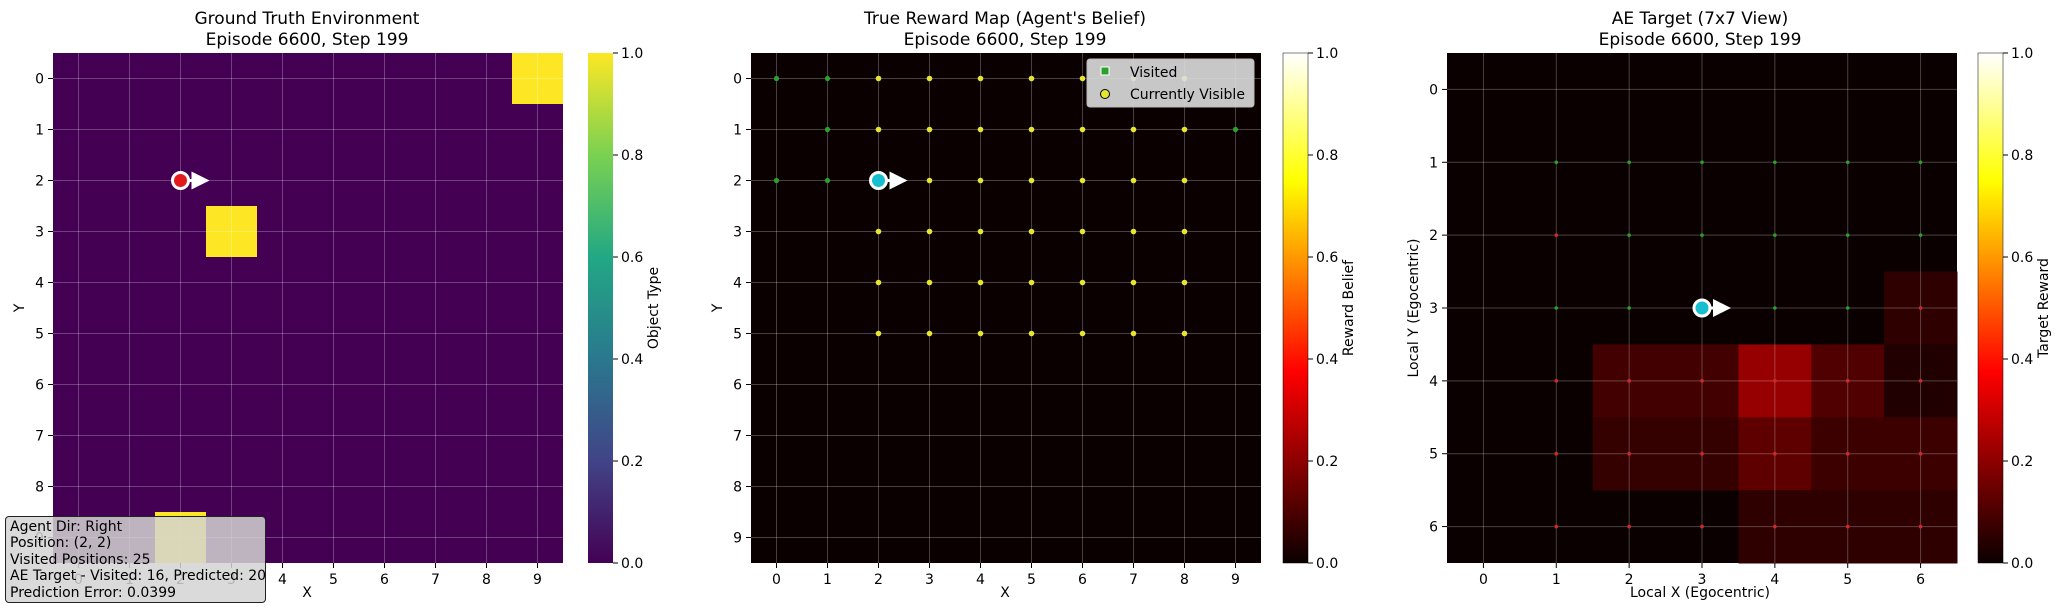 The width and height of the screenshot is (2061, 614). I want to click on panel1-title-line1: Ground Truth Environment, so click(307, 19).